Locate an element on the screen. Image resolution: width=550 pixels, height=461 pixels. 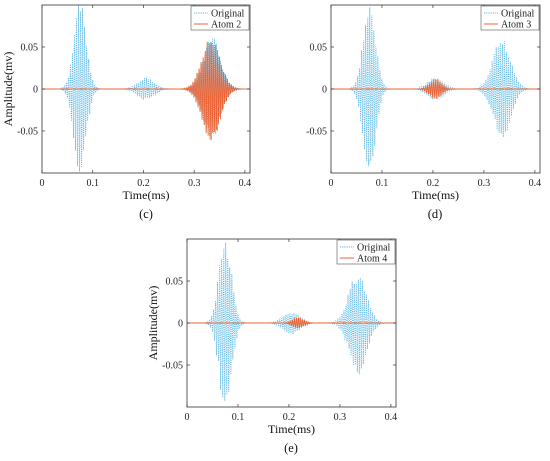
legend-label: Atom 3 is located at coordinates (516, 25).